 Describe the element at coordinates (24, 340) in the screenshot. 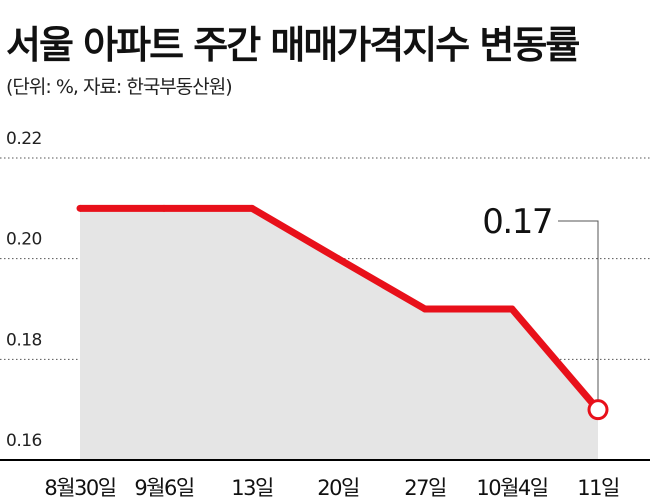

I see `y-tick-label: 0.18` at that location.